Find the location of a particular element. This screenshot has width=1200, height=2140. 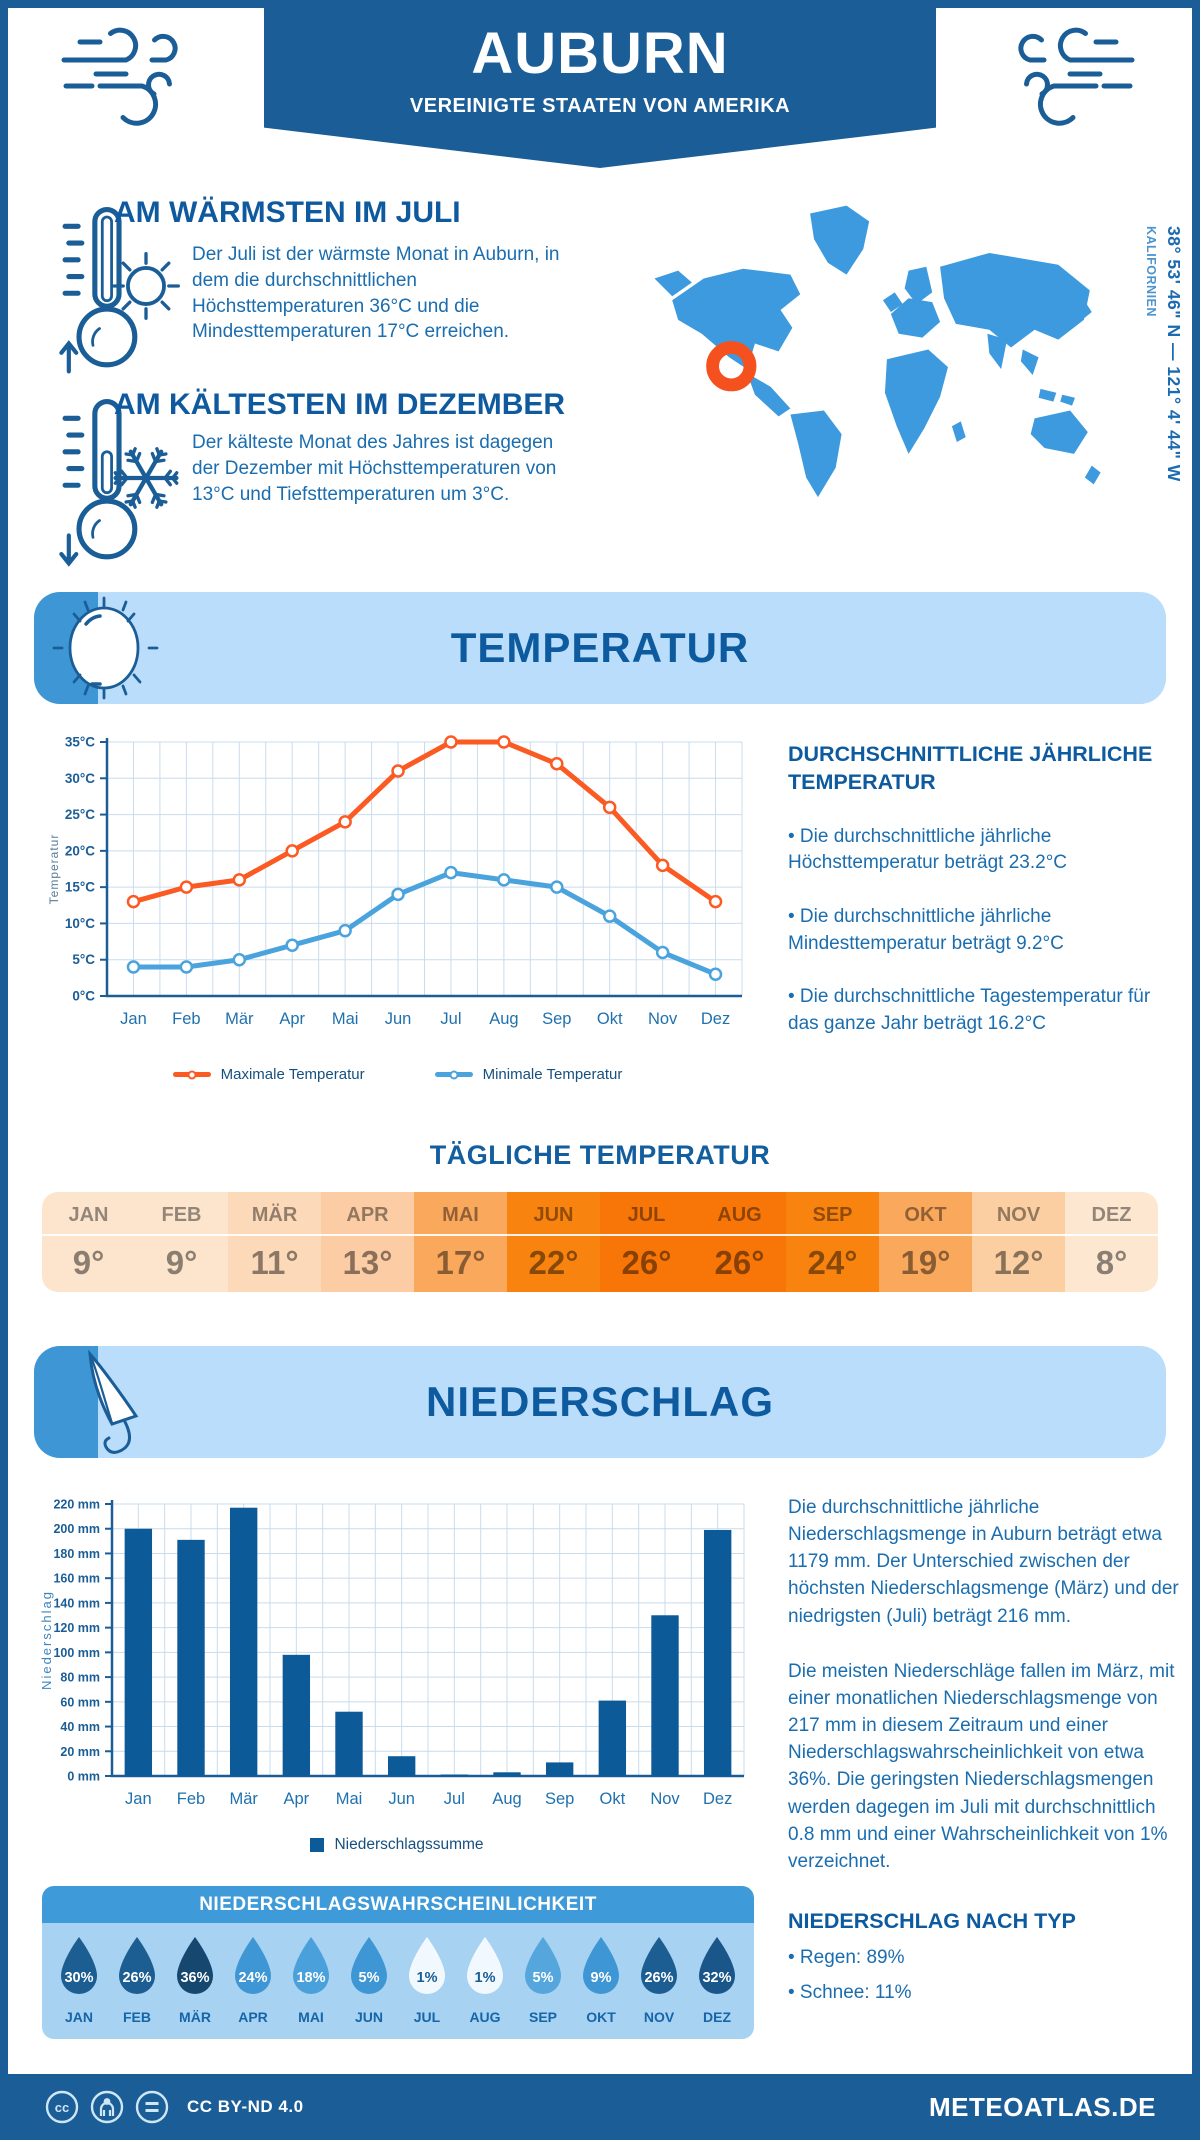

svg-text: 0°C is located at coordinates (83, 996).